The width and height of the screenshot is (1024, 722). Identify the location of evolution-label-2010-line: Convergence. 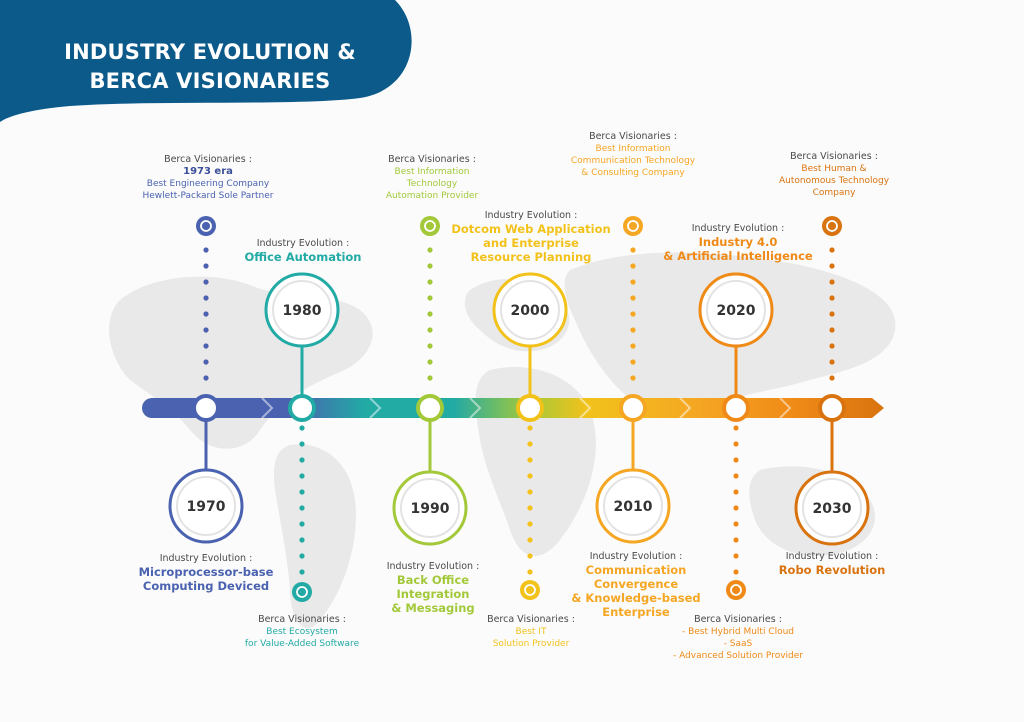
(636, 584).